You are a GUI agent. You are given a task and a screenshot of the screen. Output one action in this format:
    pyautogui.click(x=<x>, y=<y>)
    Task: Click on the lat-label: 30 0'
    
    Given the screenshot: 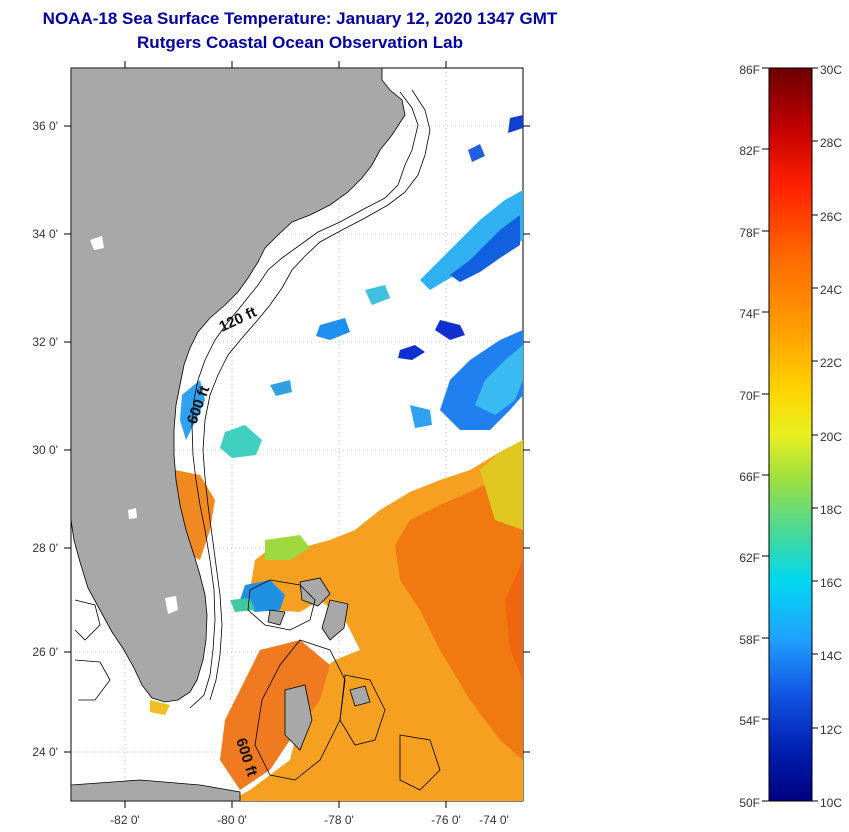 What is the action you would take?
    pyautogui.click(x=45, y=450)
    